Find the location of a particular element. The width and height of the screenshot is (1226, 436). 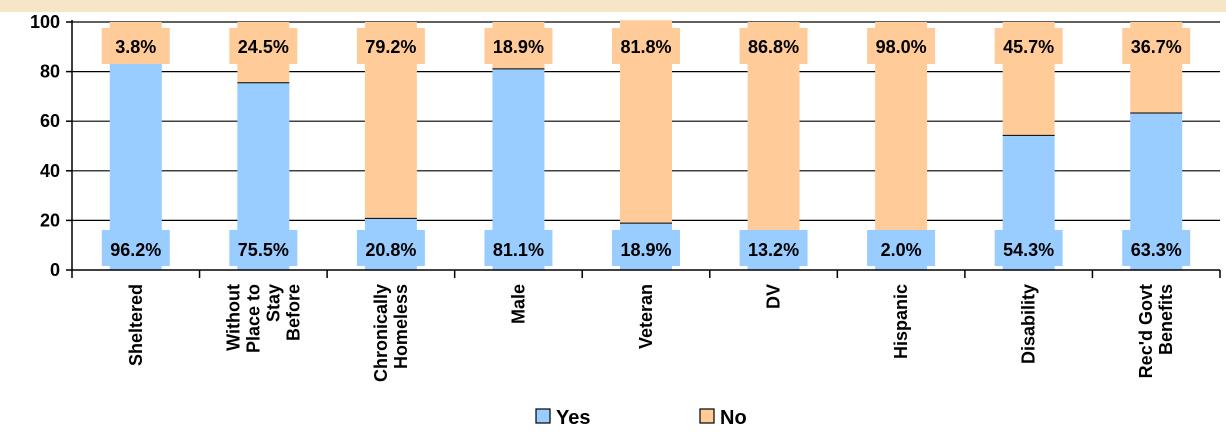

x-category-label: Place to is located at coordinates (253, 318).